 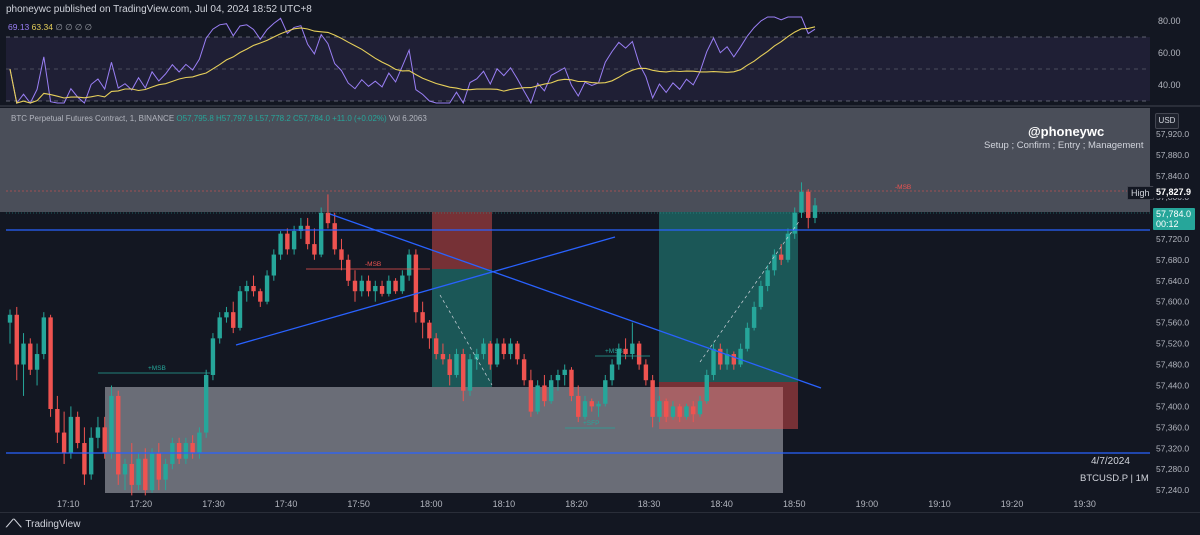 I want to click on tradingview-icon: ⟋⟍, so click(x=14, y=524).